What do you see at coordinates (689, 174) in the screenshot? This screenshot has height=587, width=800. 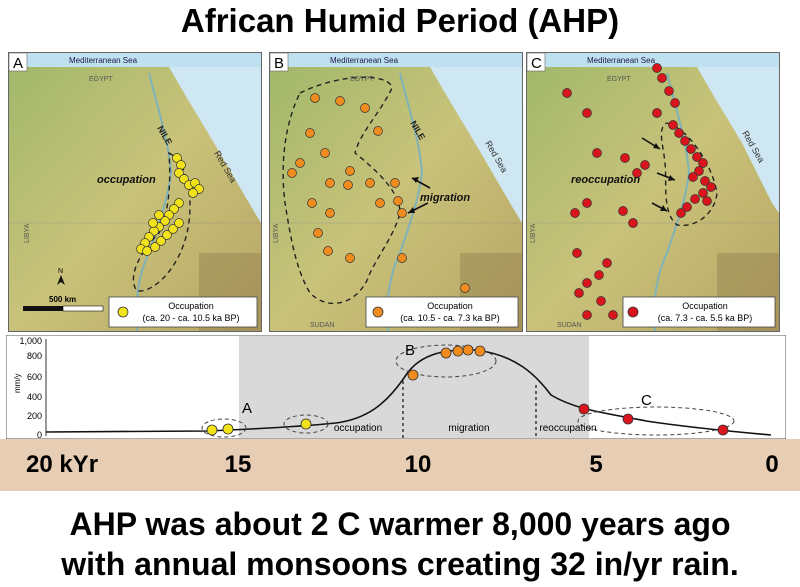 I see `reoccupation-outline` at bounding box center [689, 174].